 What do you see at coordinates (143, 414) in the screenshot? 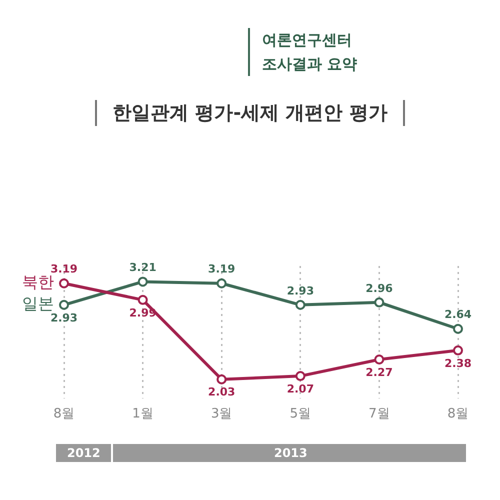
I see `x-tick-label: 1월` at bounding box center [143, 414].